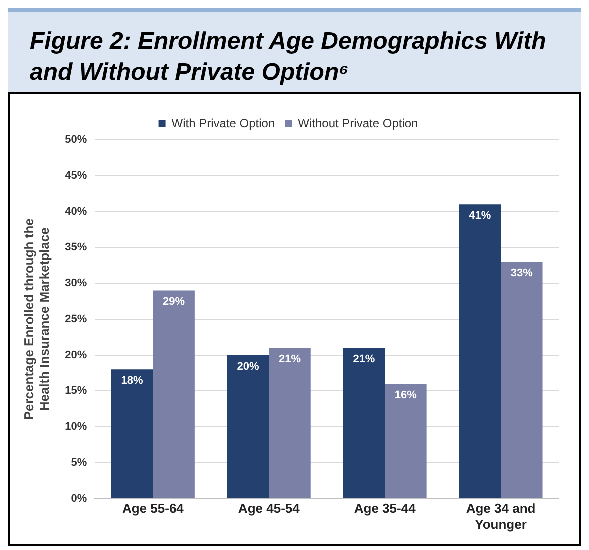 The image size is (589, 550). I want to click on y-tick-label: 40%, so click(76, 212).